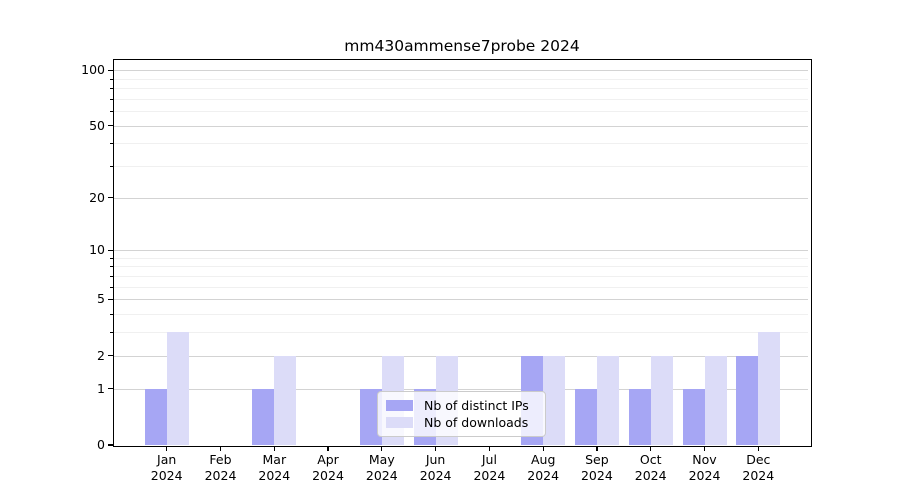 The height and width of the screenshot is (500, 900). What do you see at coordinates (101, 388) in the screenshot?
I see `y-tick-label: 1` at bounding box center [101, 388].